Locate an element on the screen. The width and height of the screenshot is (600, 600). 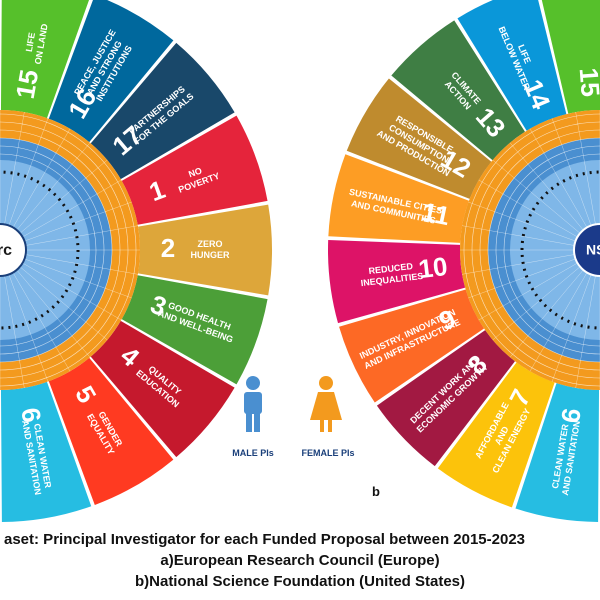
sdg-goal-label: HUNGER is located at coordinates (210, 255).